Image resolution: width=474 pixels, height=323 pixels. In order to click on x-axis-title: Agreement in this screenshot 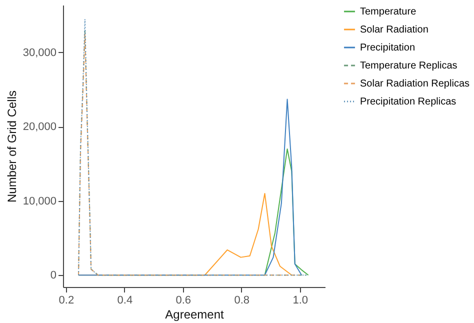, I will do `click(195, 315)`.